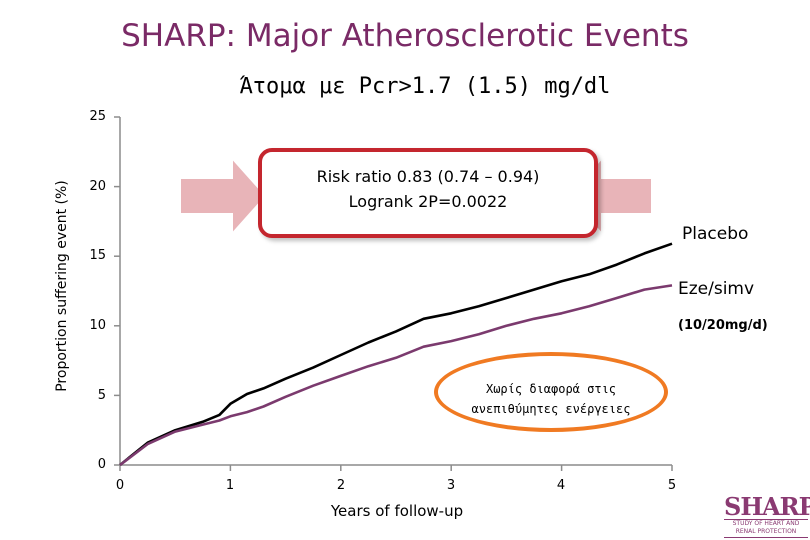 Image resolution: width=810 pixels, height=540 pixels. What do you see at coordinates (120, 485) in the screenshot?
I see `x-tick-label: 0` at bounding box center [120, 485].